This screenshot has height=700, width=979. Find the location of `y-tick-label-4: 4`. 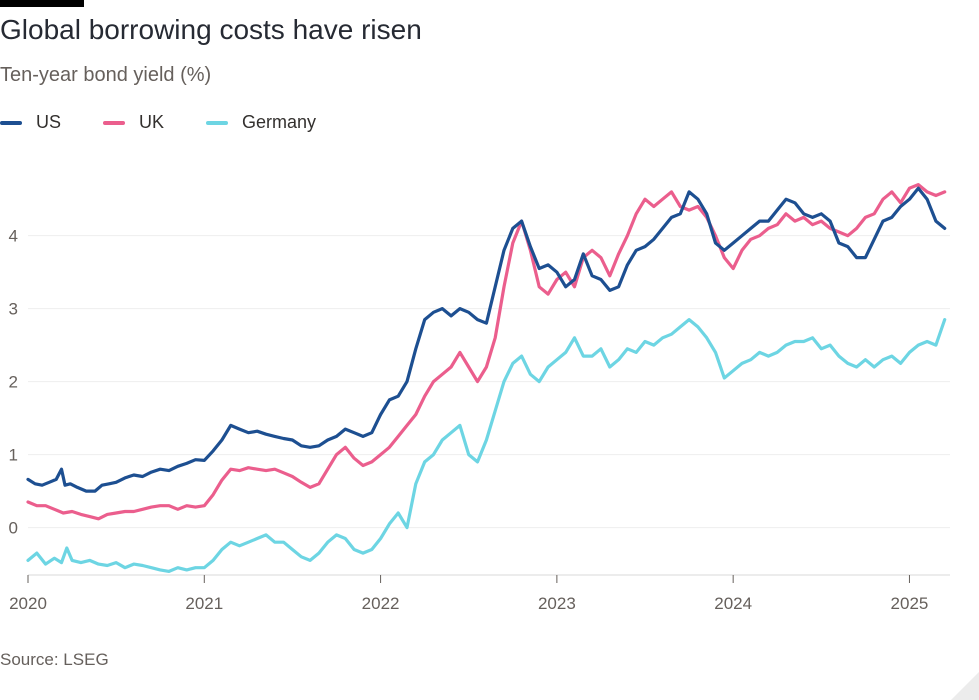

y-tick-label-4: 4 is located at coordinates (13, 236).